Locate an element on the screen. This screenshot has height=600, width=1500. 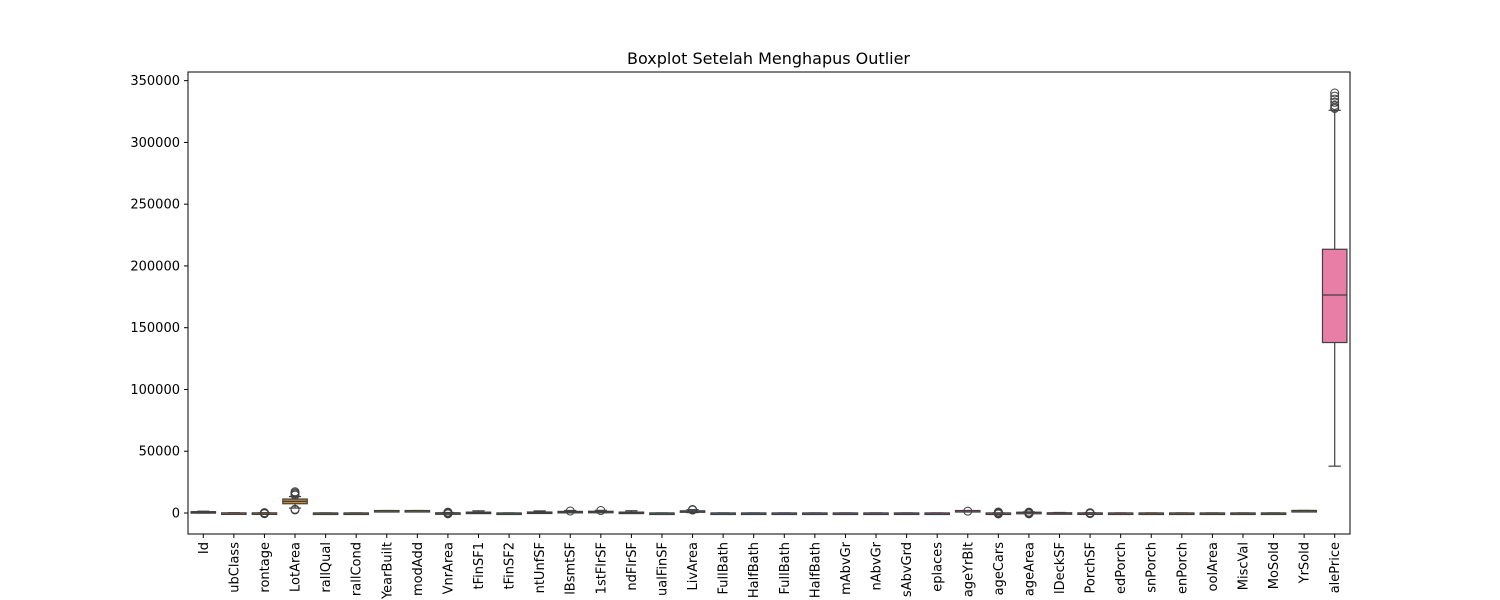
x-tick-label: LivArea is located at coordinates (693, 566).